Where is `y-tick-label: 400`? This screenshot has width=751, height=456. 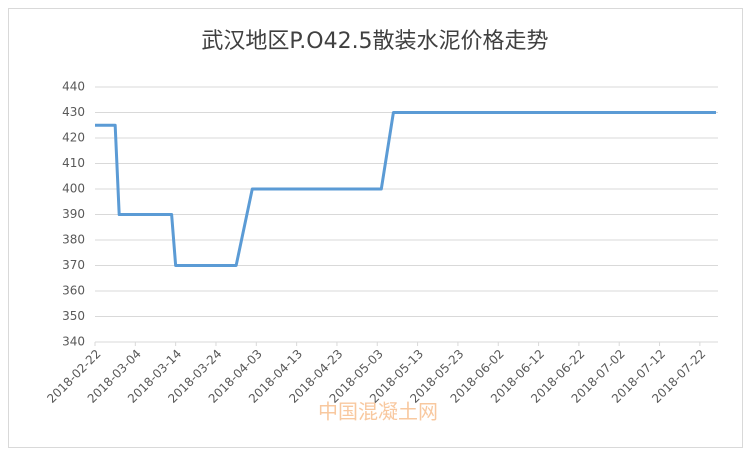
y-tick-label: 400 is located at coordinates (73, 189).